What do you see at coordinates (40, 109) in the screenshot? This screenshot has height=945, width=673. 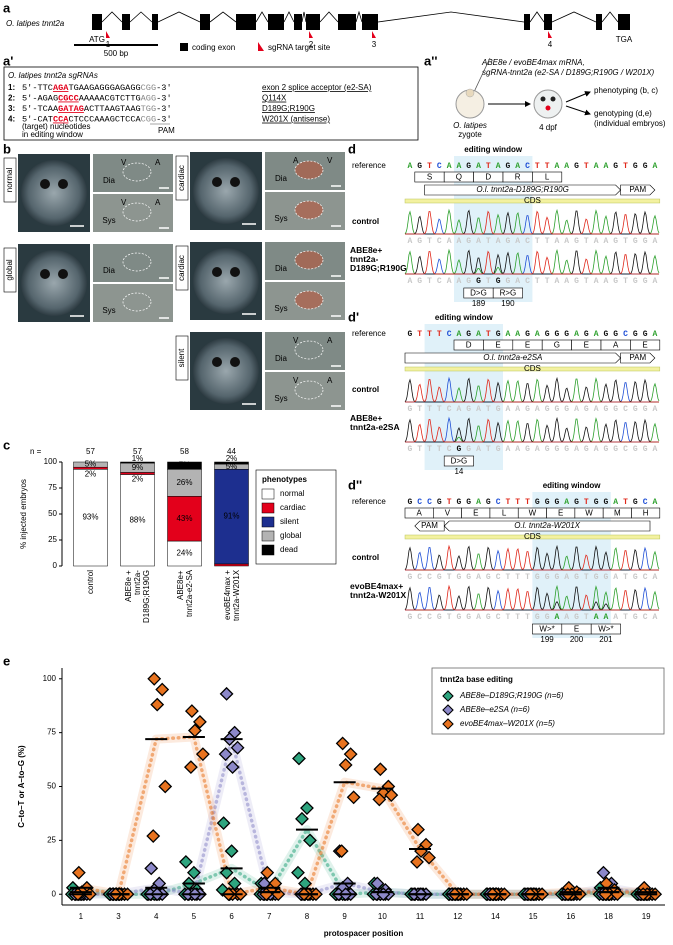 I see `seq-part: 5'-TCAA` at bounding box center [40, 109].